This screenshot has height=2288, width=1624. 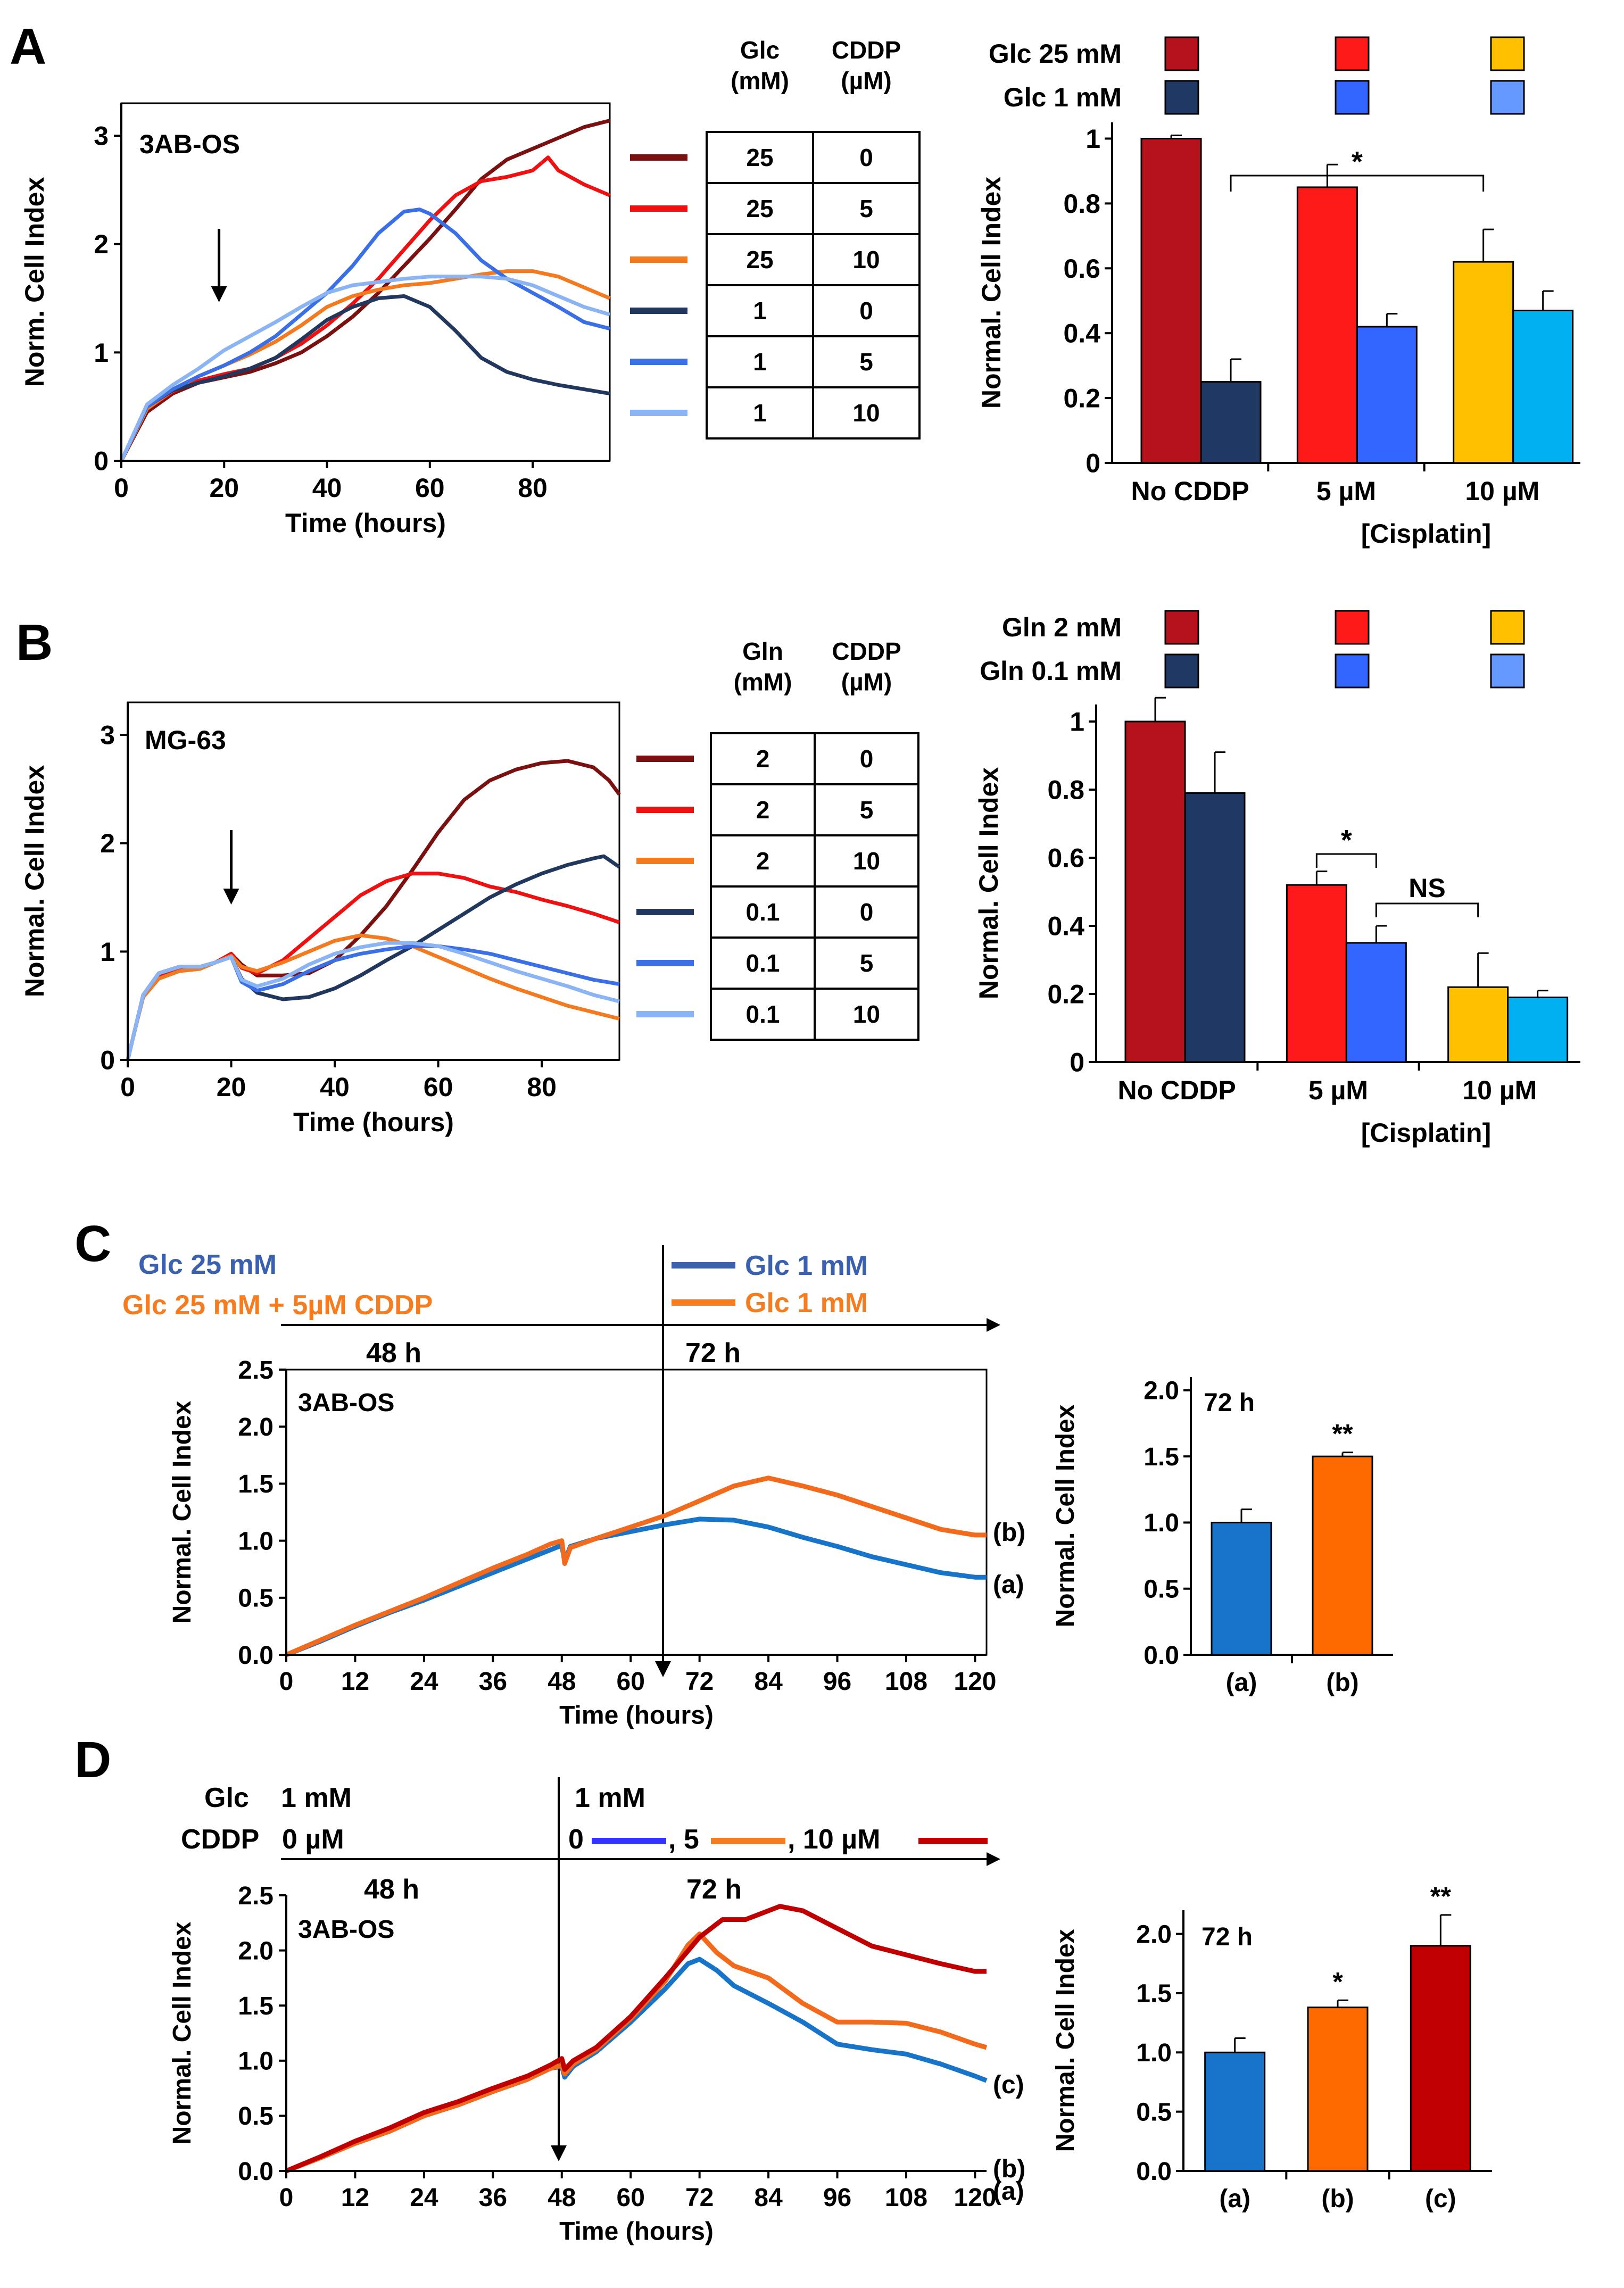 I want to click on c-line-x-tick-9: 108, so click(x=906, y=1682).